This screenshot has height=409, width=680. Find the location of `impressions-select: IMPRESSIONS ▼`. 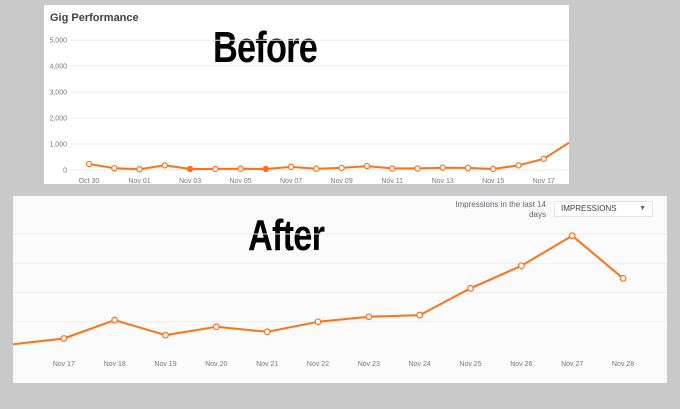

impressions-select: IMPRESSIONS ▼ is located at coordinates (603, 209).